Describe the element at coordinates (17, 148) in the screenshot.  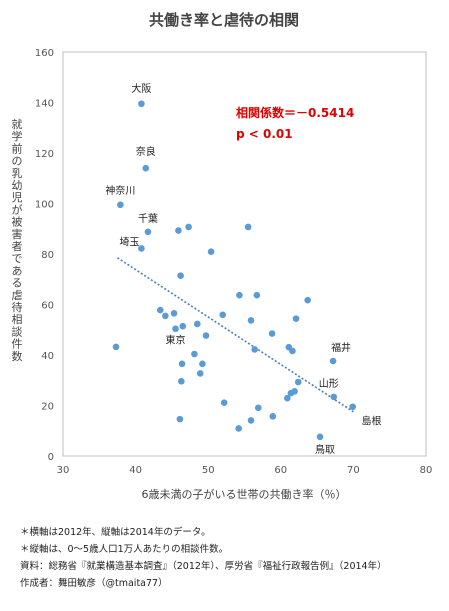
I see `y-axis-label-char-2: 前` at that location.